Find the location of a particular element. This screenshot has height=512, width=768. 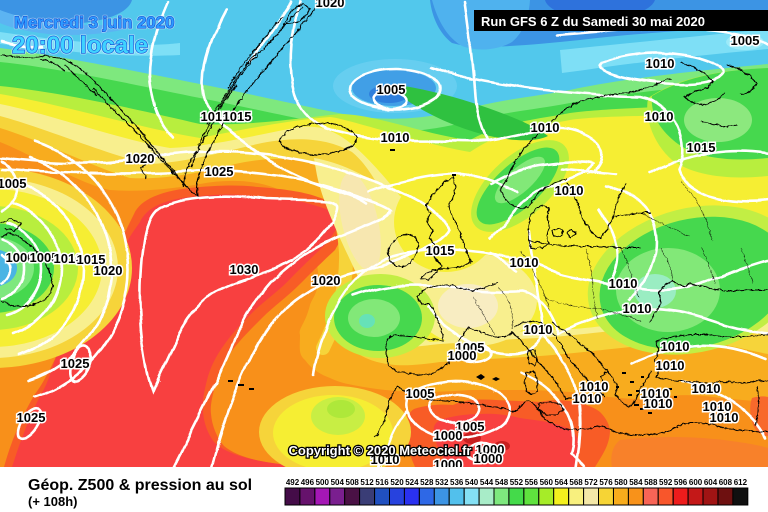

svg-text: 20:00 locale is located at coordinates (80, 45).